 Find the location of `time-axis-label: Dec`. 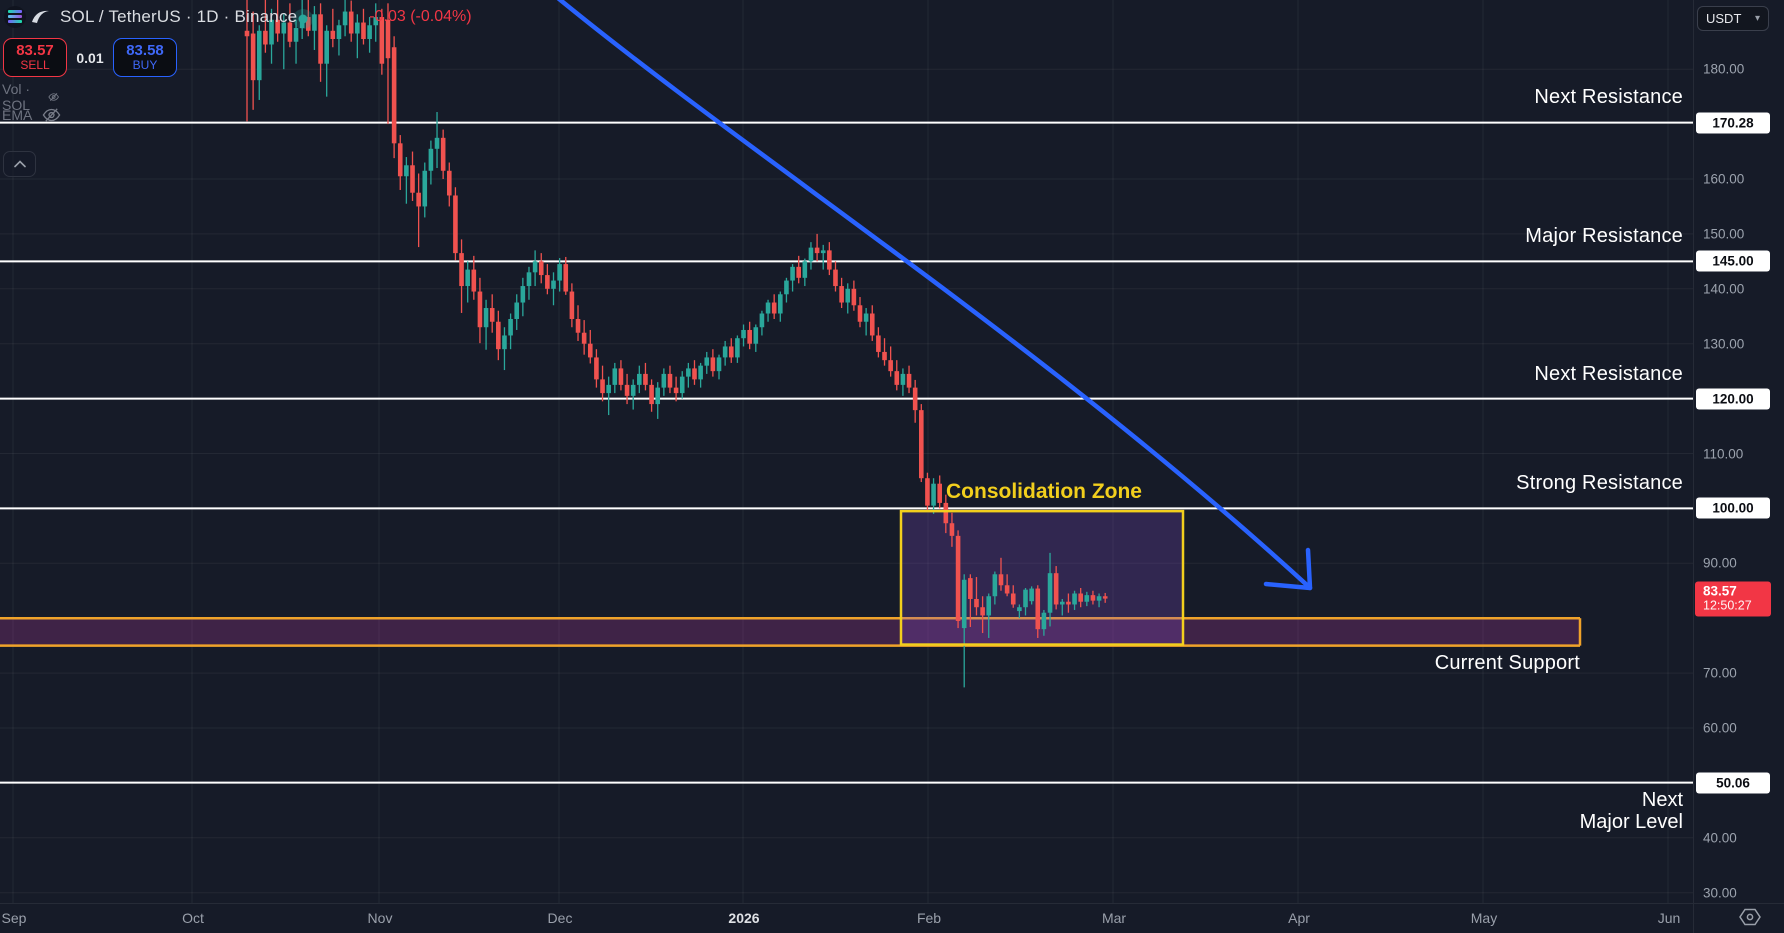

time-axis-label: Dec is located at coordinates (560, 918).